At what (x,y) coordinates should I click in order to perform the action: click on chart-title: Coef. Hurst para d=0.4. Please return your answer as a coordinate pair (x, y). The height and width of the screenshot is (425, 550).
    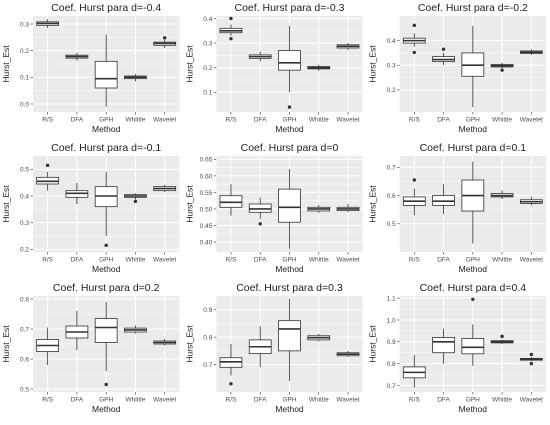
    Looking at the image, I should click on (473, 288).